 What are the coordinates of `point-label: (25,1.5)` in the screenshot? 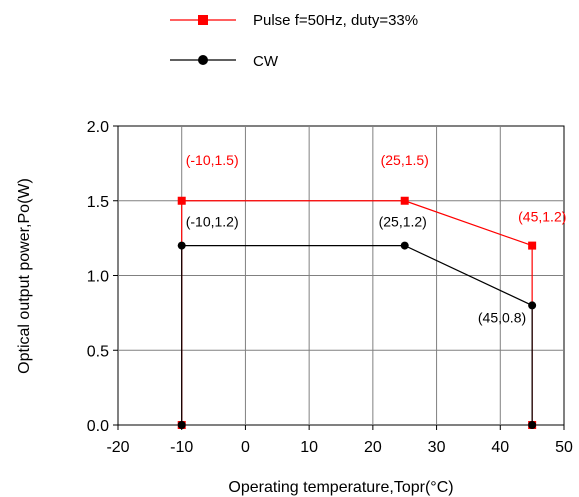 It's located at (405, 160).